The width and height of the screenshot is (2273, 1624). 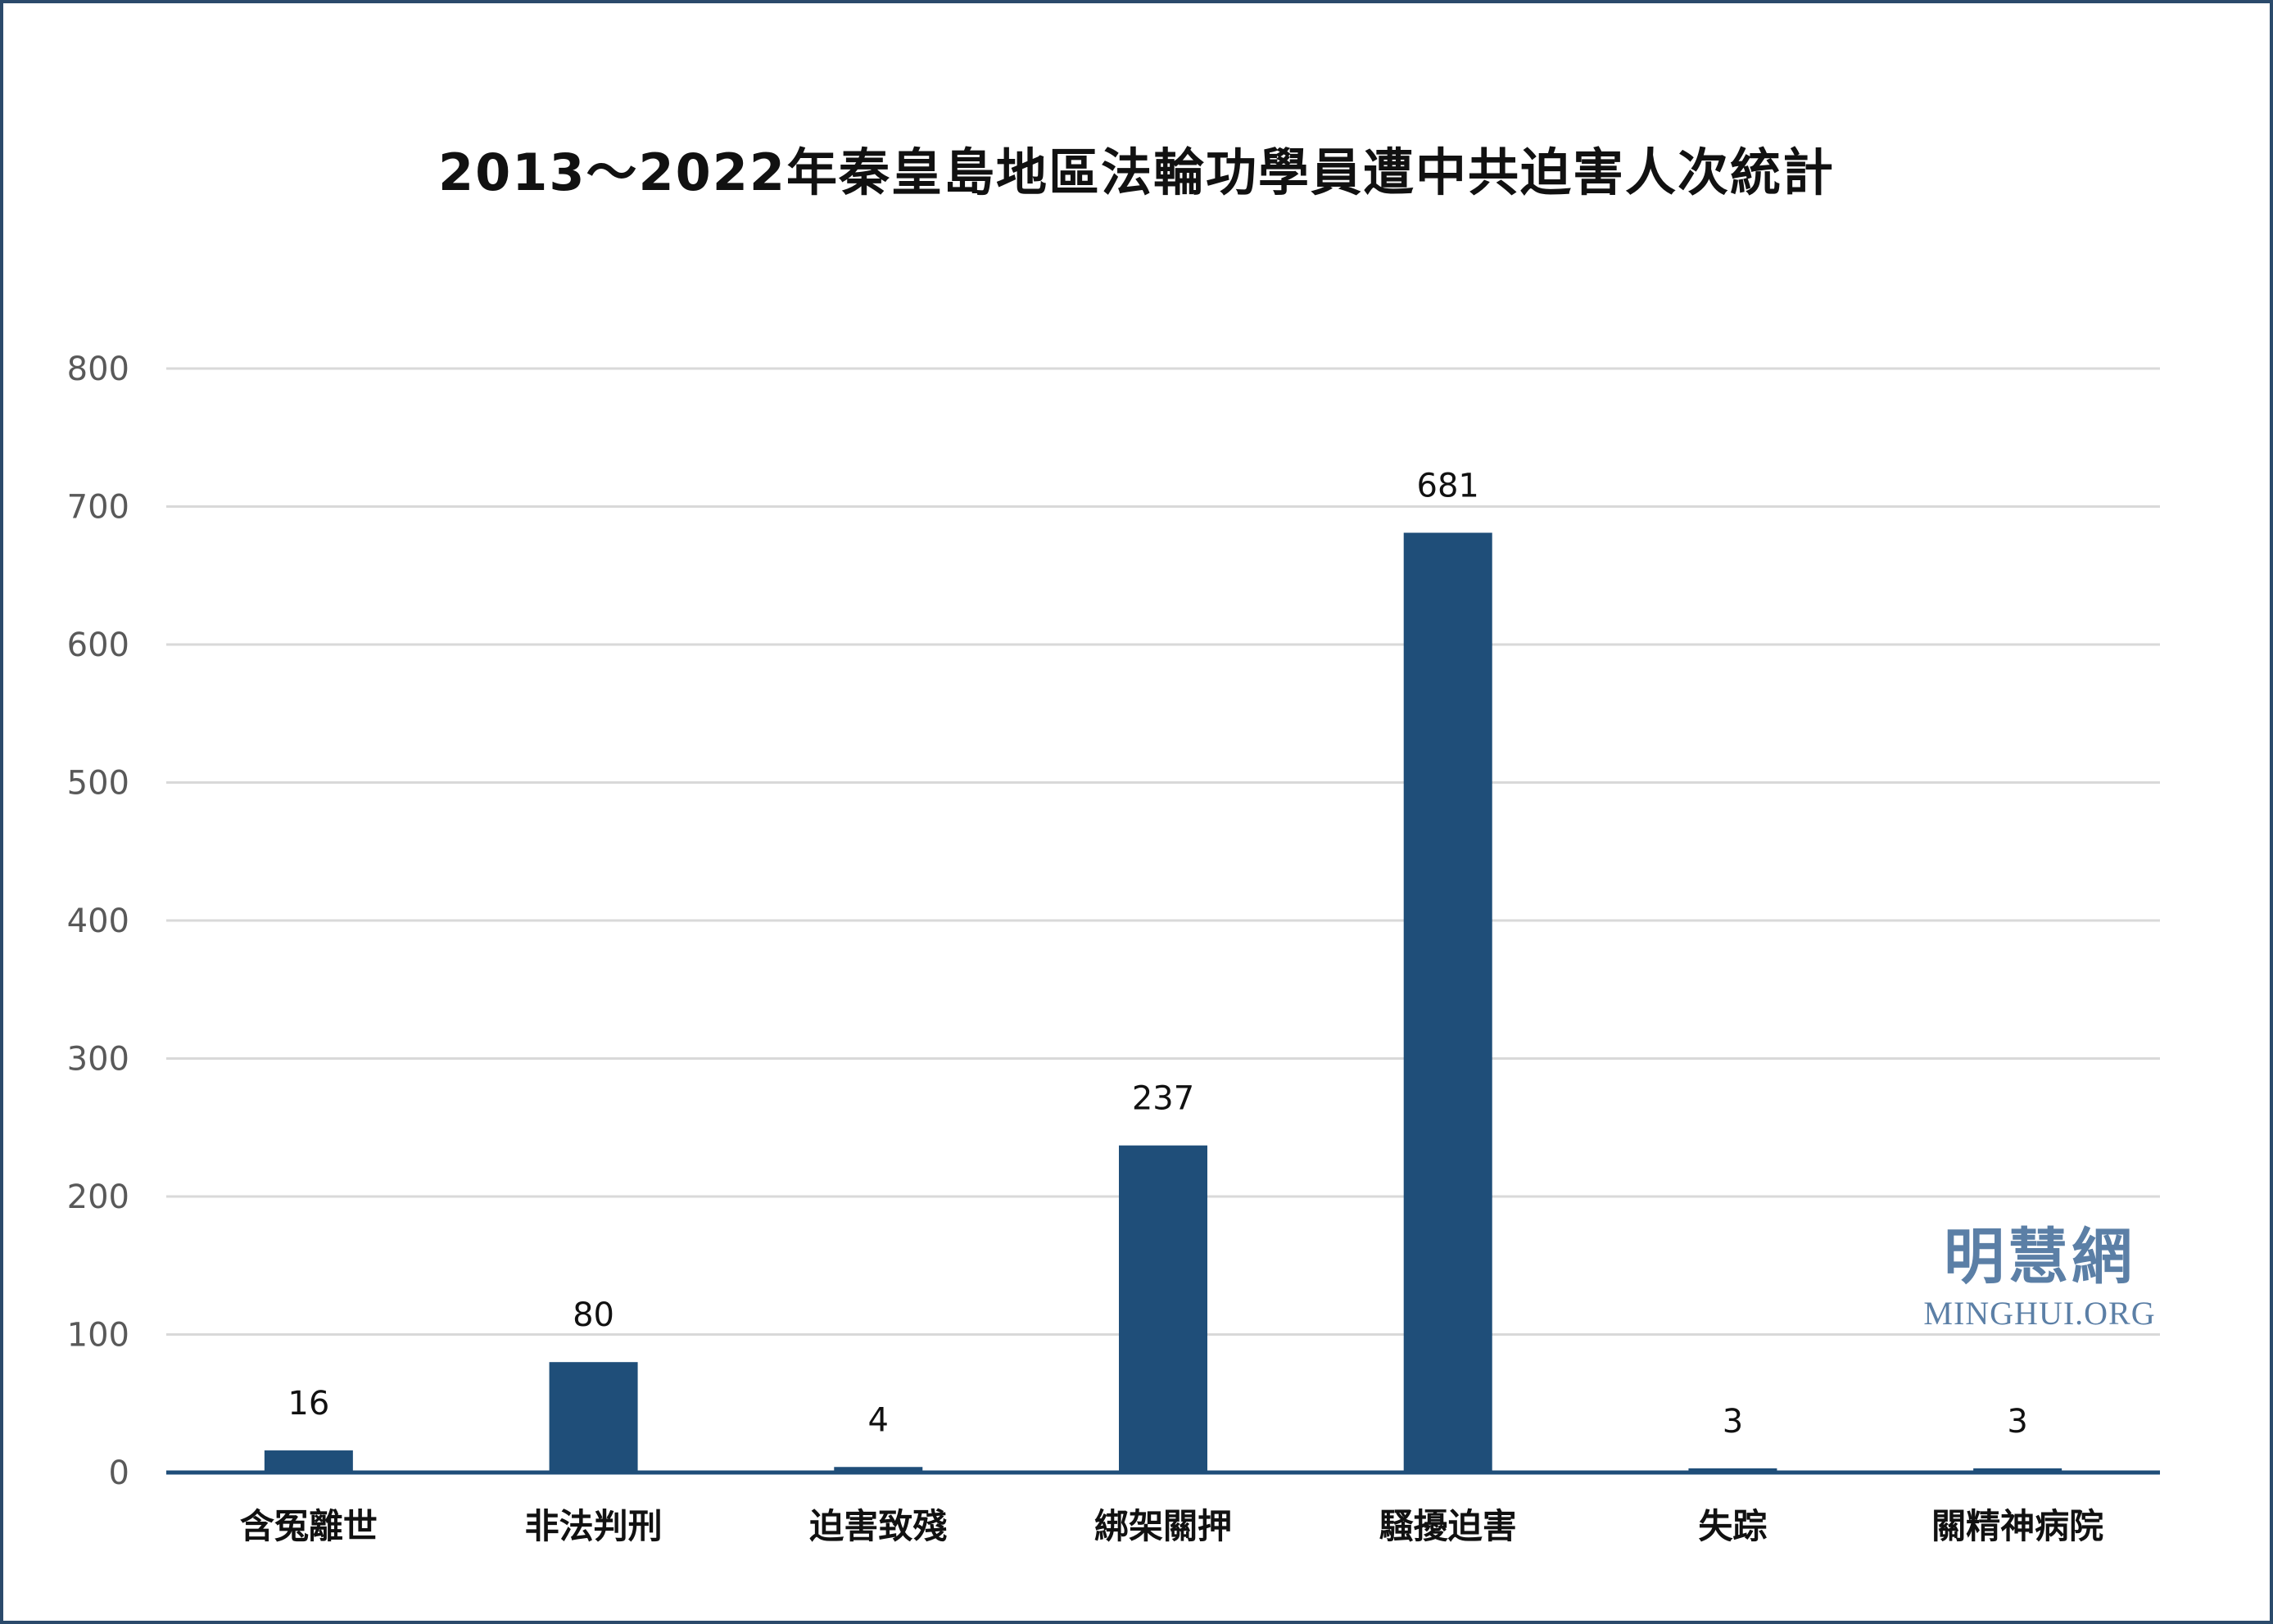 I want to click on watermark-english: MINGHUI.ORG, so click(x=2039, y=1313).